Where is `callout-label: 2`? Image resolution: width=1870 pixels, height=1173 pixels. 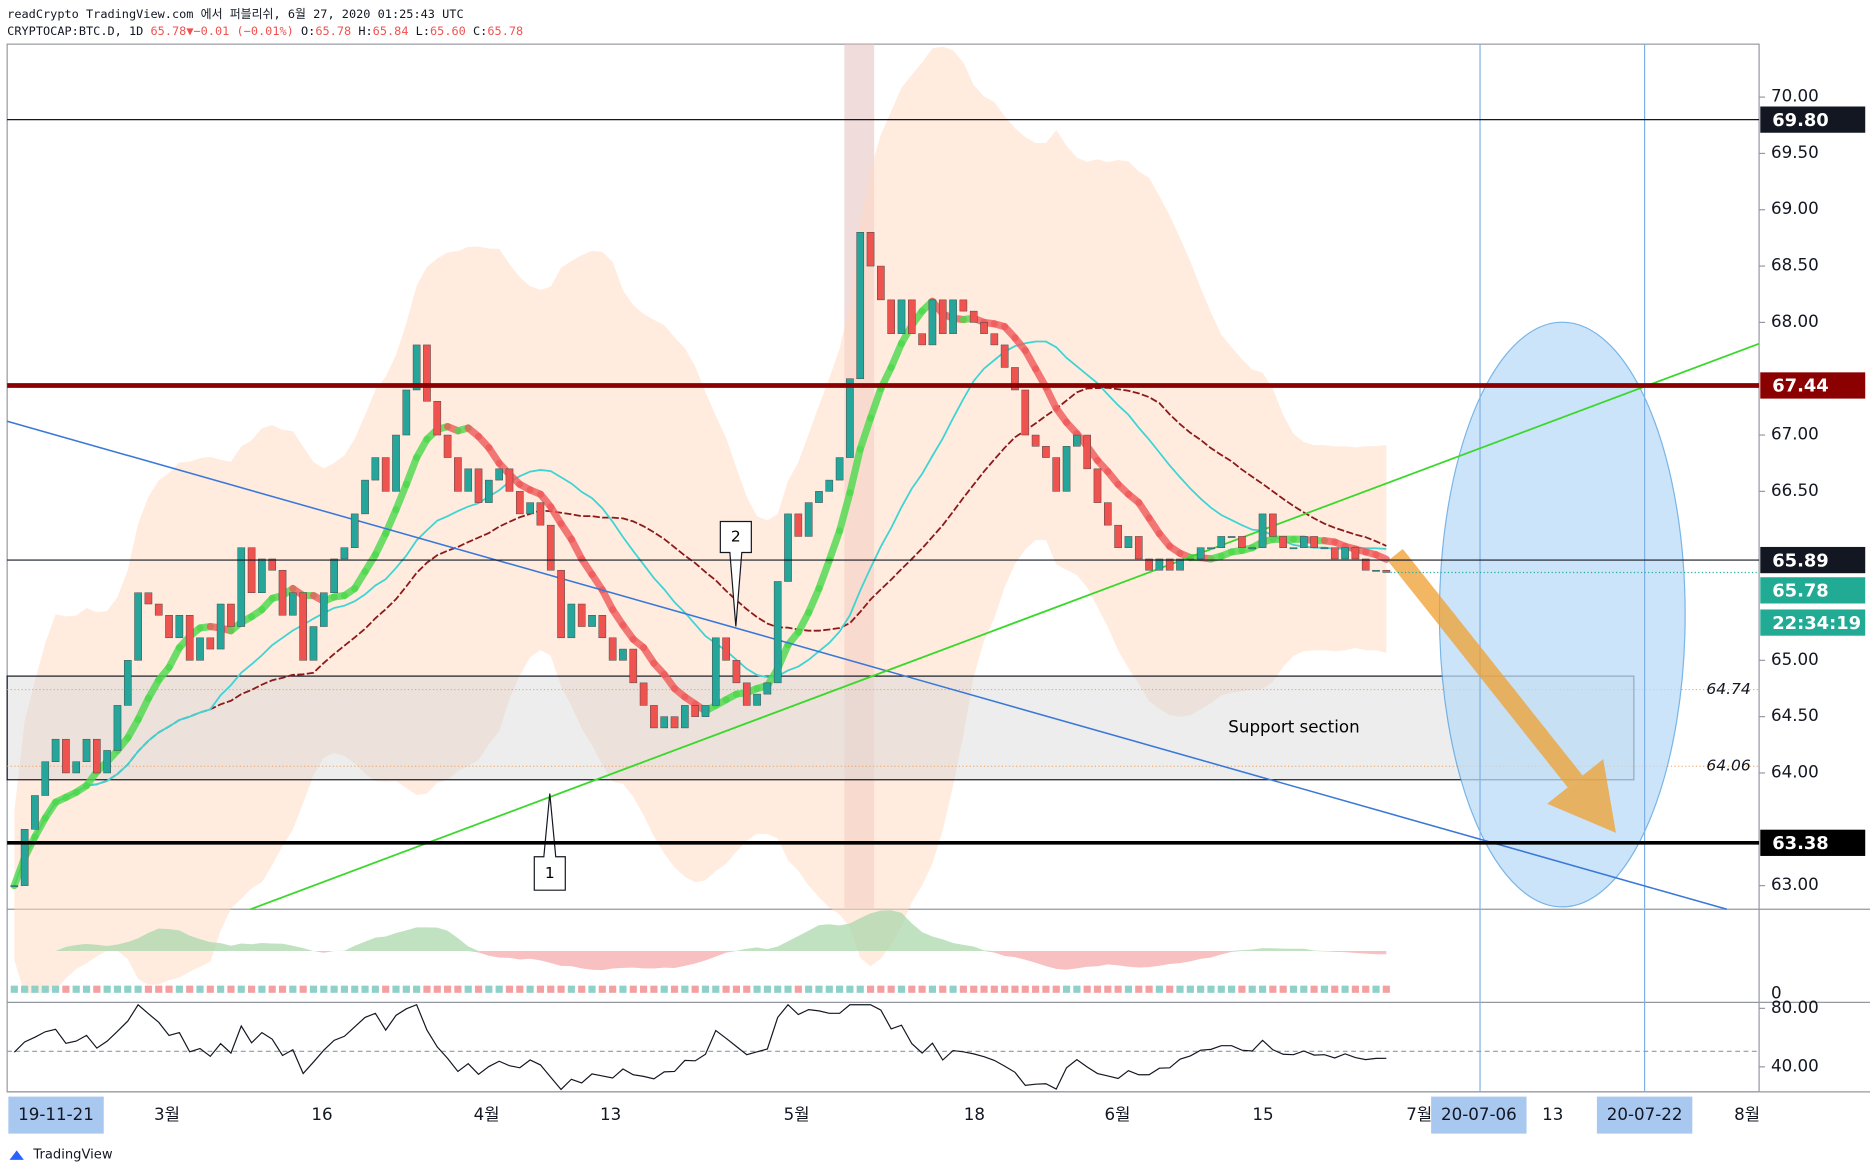
callout-label: 2 is located at coordinates (736, 536).